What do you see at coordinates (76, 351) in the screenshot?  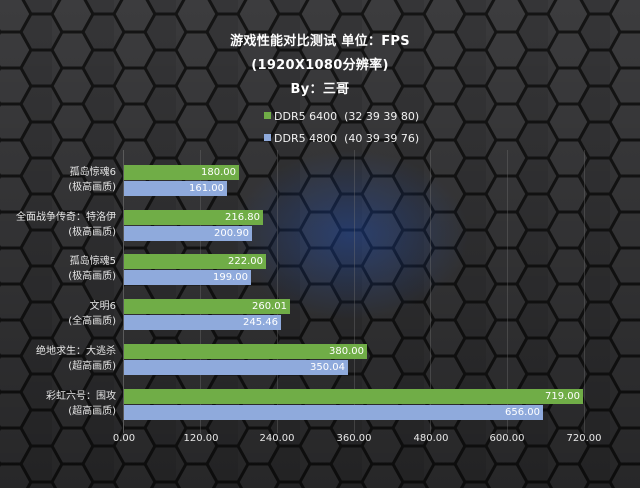 I see `category-name: 绝地求生：大逃杀` at bounding box center [76, 351].